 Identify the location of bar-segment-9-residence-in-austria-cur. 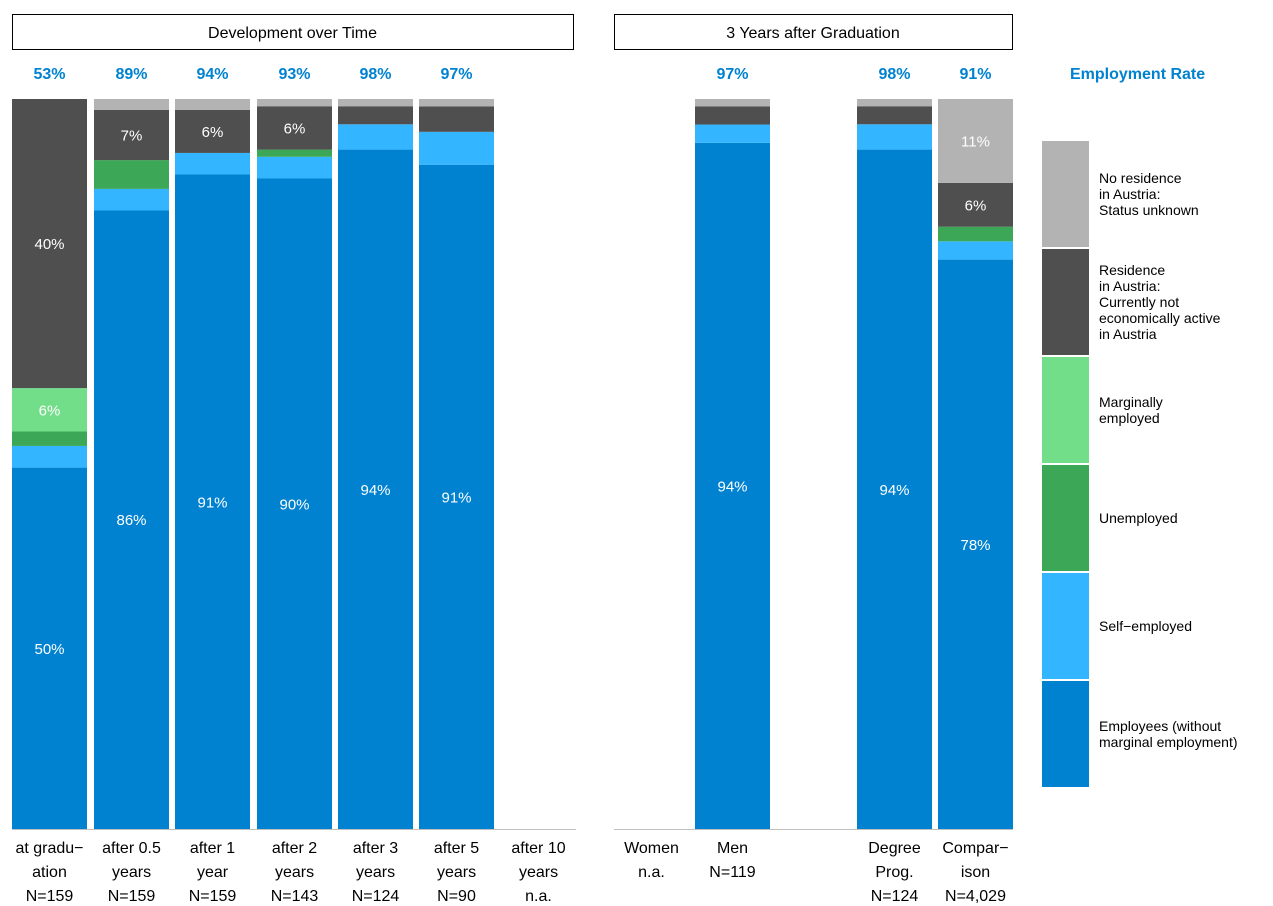
(732, 115).